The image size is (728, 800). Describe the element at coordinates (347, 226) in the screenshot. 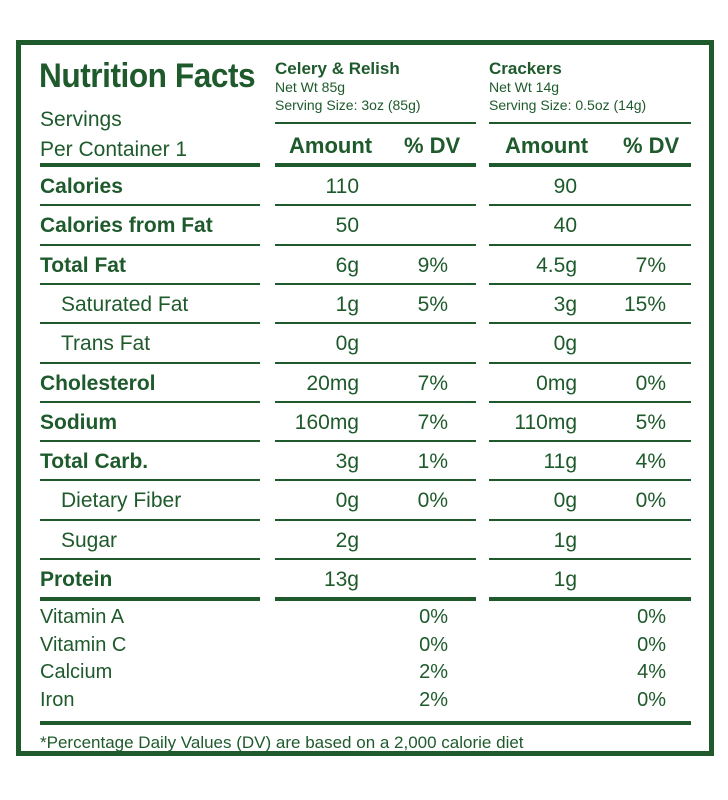

I see `nutrient-value-p1-amount: 50` at that location.